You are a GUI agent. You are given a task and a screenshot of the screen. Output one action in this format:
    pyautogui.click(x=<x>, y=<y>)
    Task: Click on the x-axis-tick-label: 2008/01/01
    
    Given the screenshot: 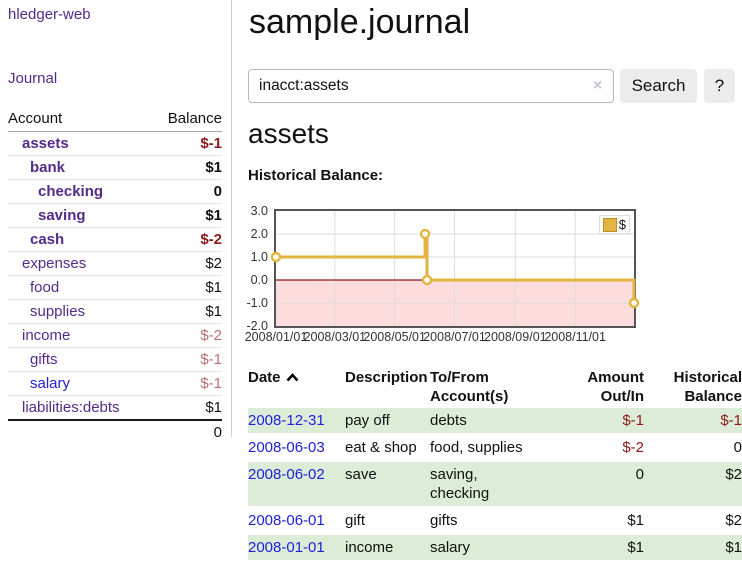 What is the action you would take?
    pyautogui.click(x=276, y=337)
    